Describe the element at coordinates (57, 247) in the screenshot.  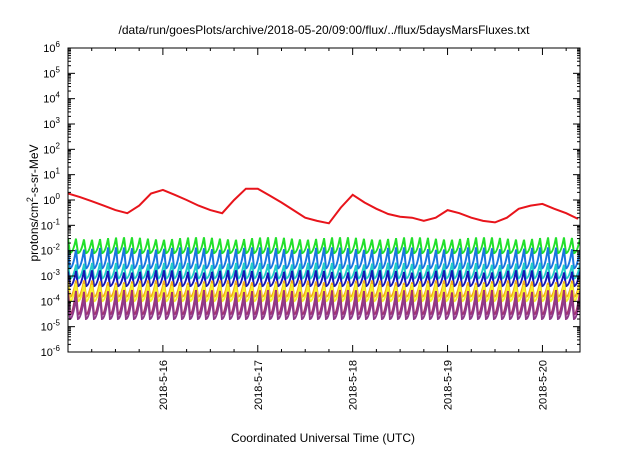
I see `y-tick-exp: -2` at that location.